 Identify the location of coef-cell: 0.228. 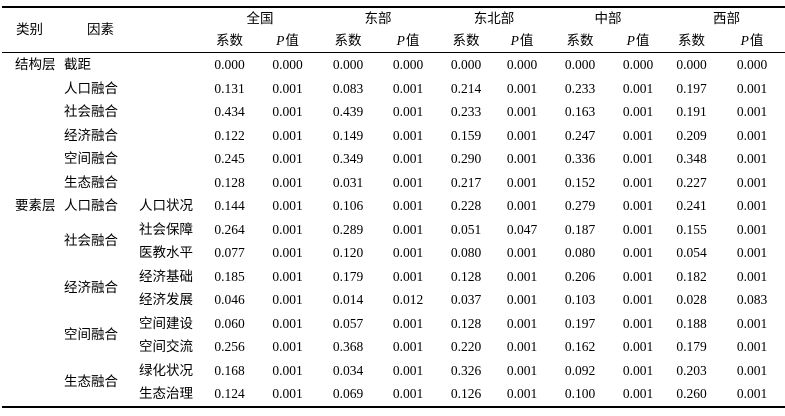
(466, 205).